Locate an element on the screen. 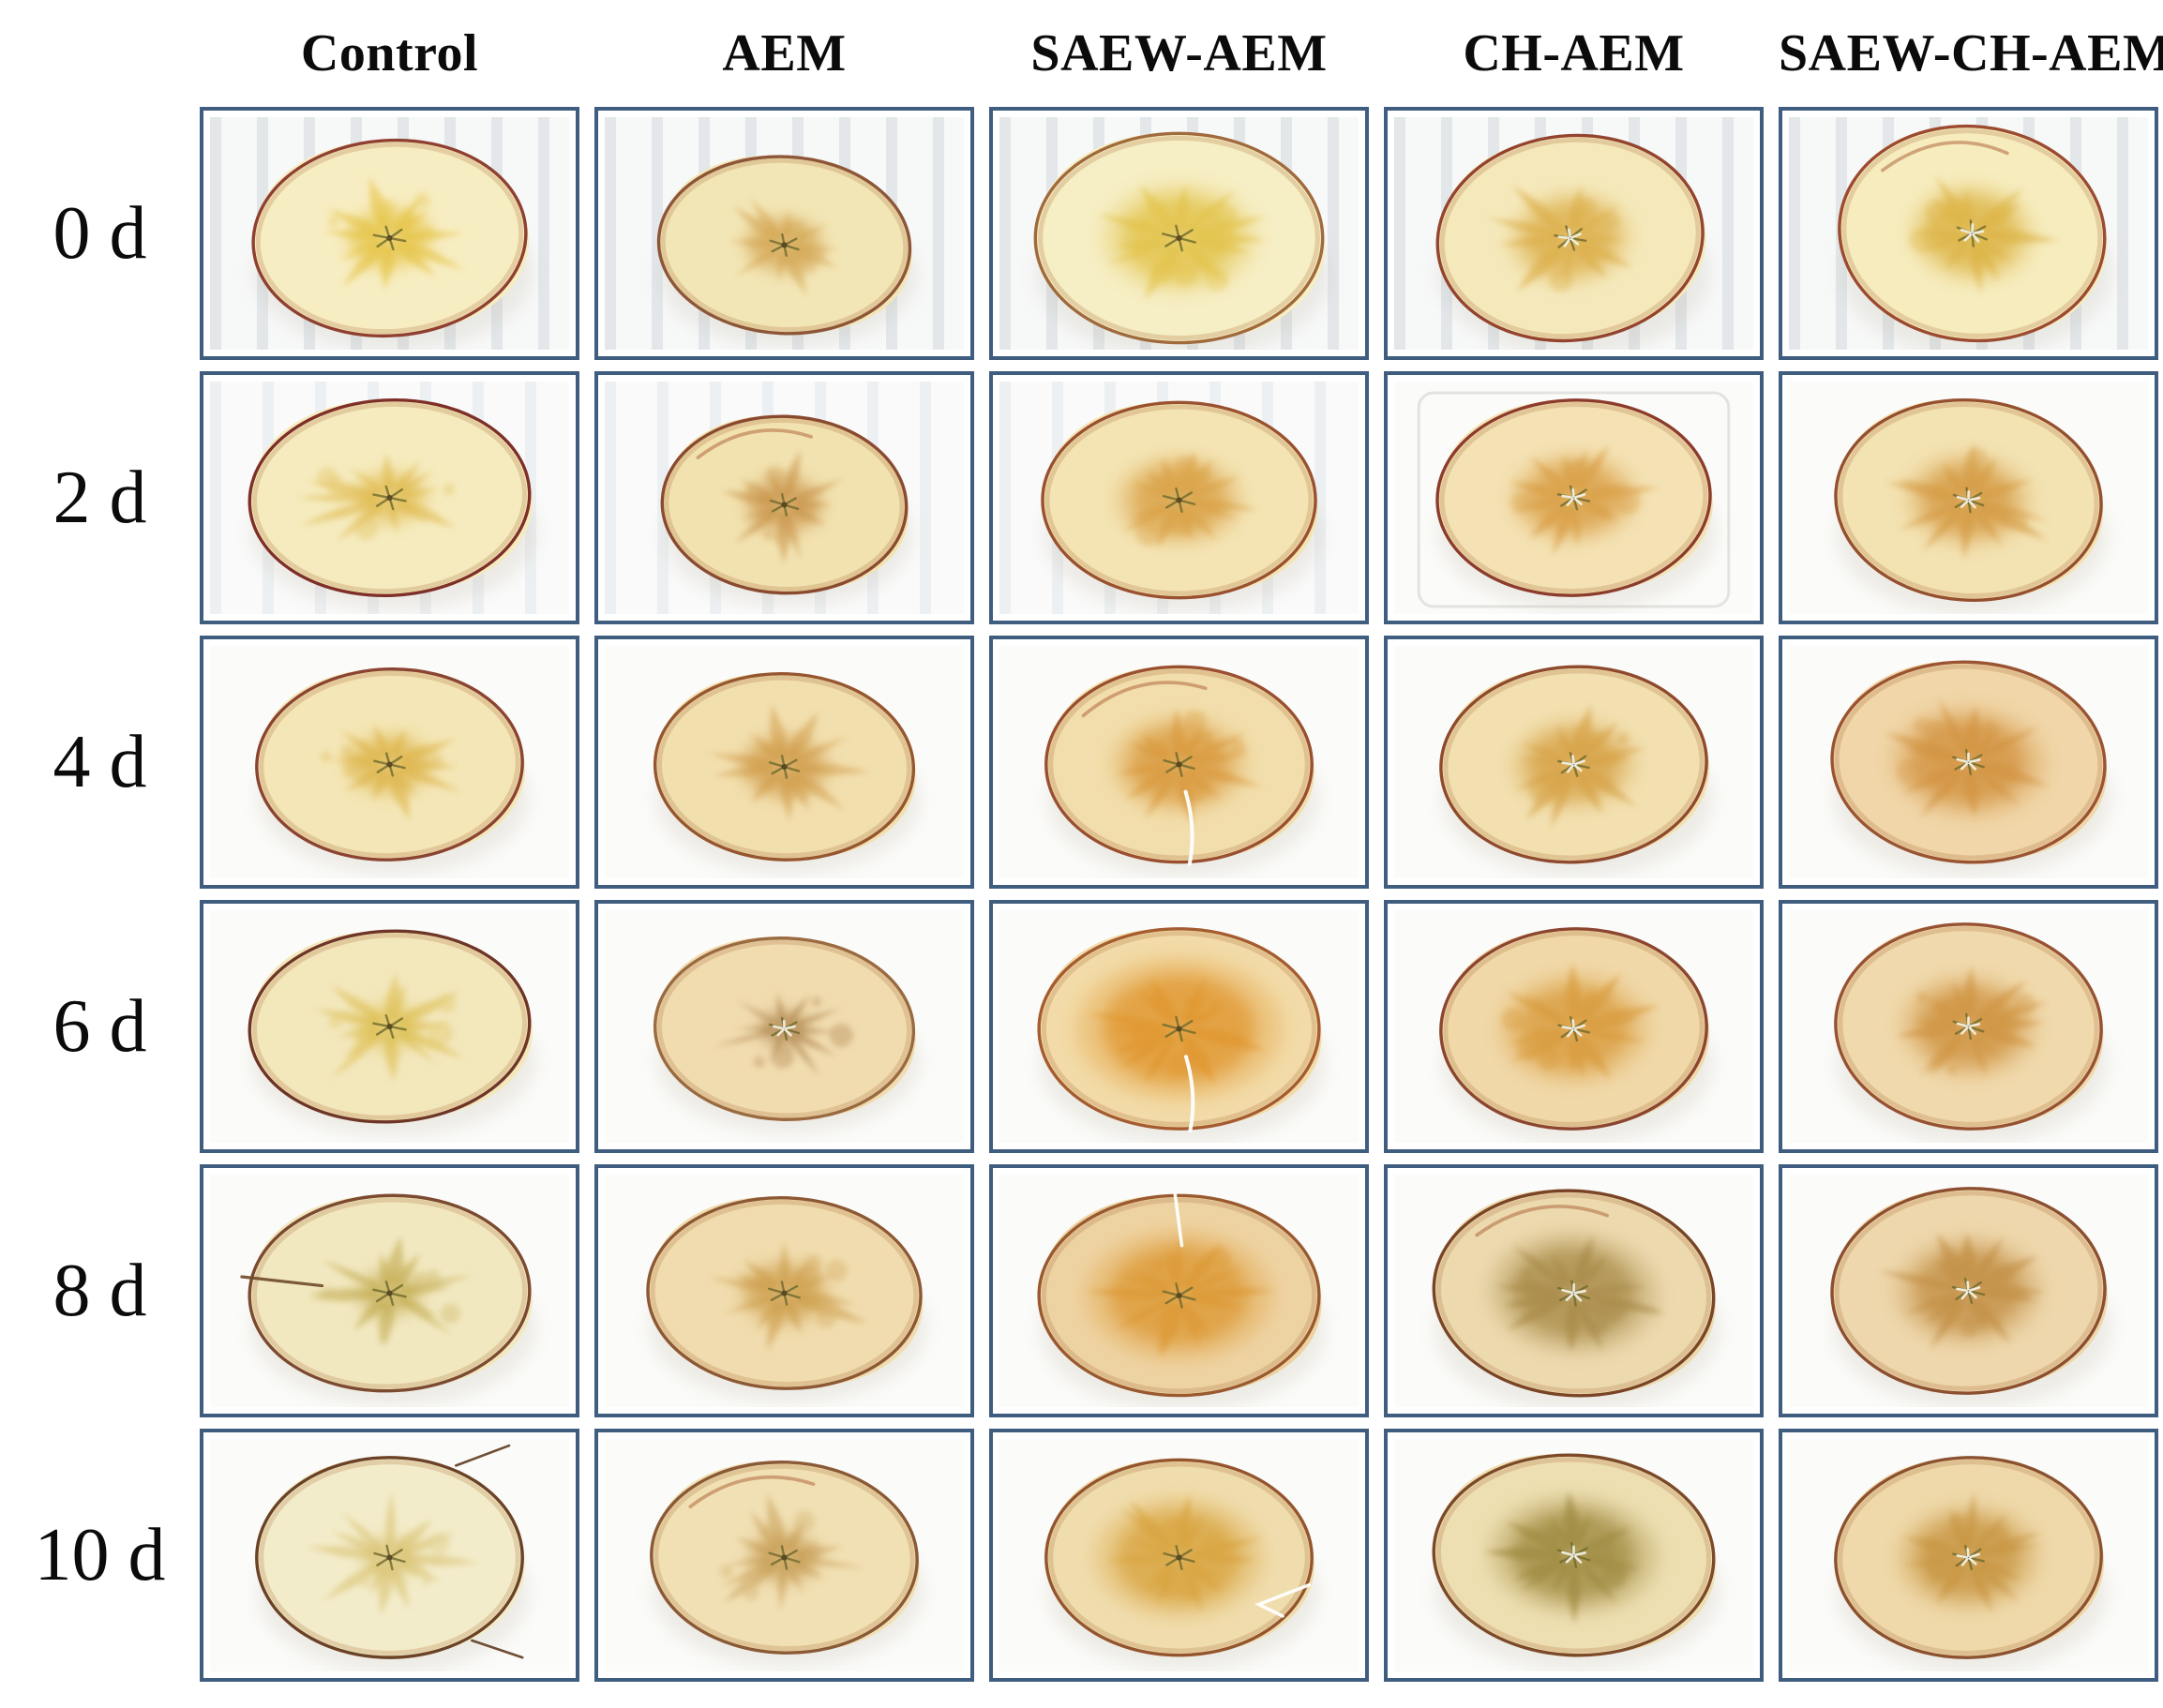 The width and height of the screenshot is (2163, 1708). photo-cell-saew-ch-aem-0d is located at coordinates (1968, 233).